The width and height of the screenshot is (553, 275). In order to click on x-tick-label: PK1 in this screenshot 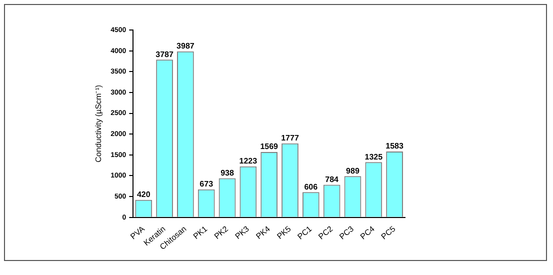, I will do `click(201, 232)`.